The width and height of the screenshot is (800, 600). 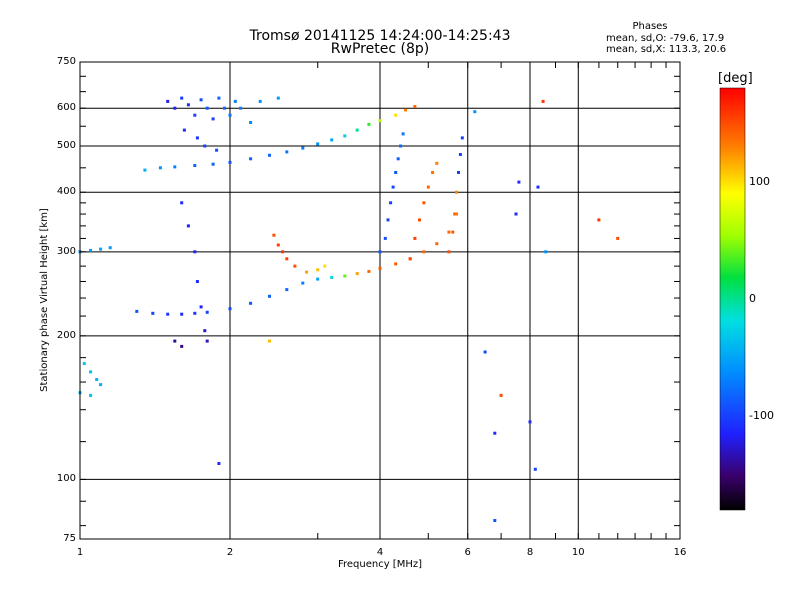 I want to click on stats-o-mode: mean, sd,O: -79.6, 17.9, so click(x=665, y=38).